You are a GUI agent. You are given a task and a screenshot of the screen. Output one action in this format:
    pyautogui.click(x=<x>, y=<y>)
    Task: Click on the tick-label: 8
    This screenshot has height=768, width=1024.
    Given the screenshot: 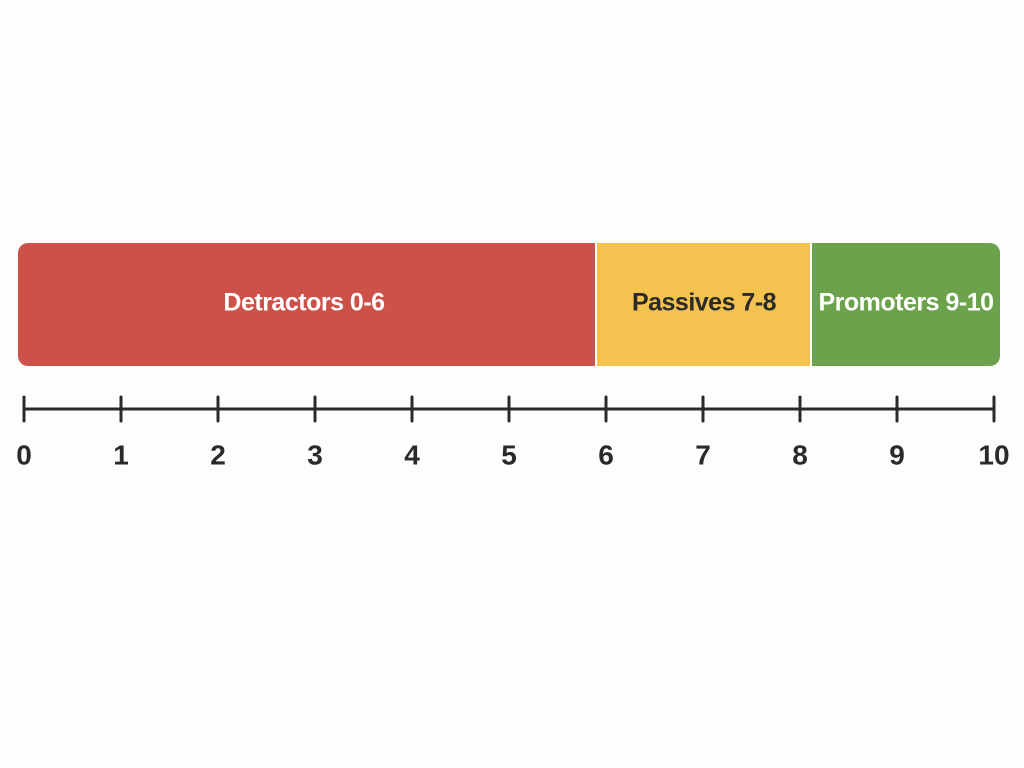 What is the action you would take?
    pyautogui.click(x=800, y=454)
    